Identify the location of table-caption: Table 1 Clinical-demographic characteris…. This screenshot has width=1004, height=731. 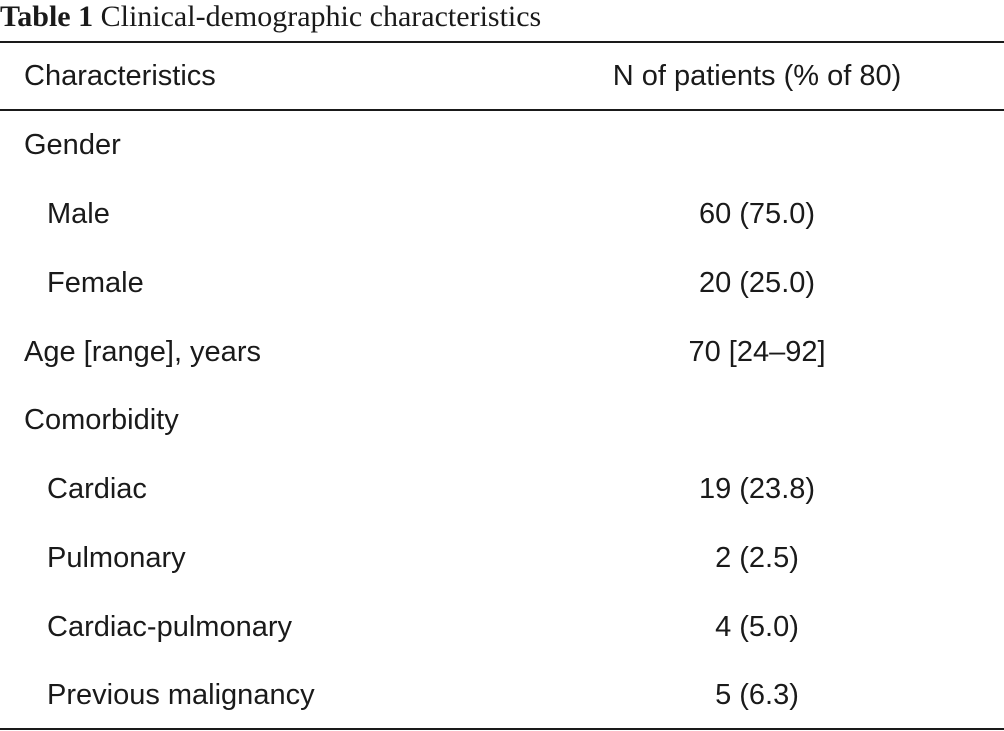
(270, 20).